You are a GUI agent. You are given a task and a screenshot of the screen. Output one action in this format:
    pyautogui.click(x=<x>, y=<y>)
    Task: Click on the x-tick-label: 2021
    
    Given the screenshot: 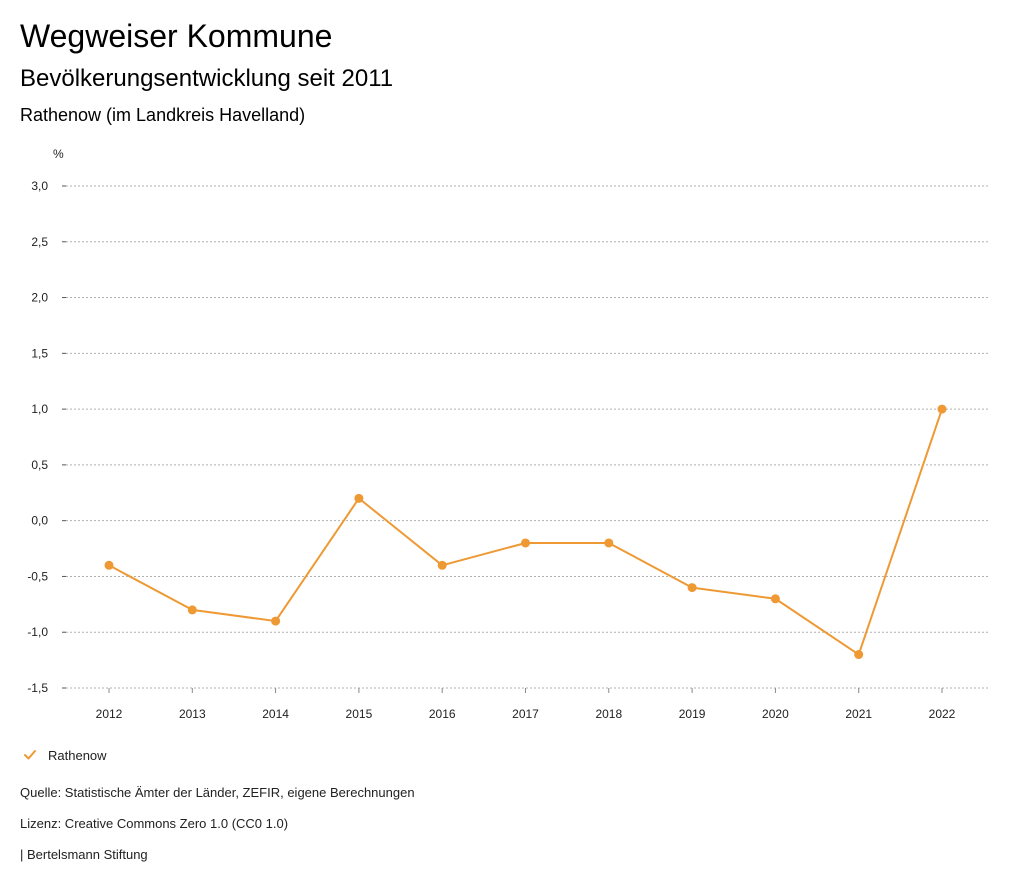 What is the action you would take?
    pyautogui.click(x=858, y=714)
    